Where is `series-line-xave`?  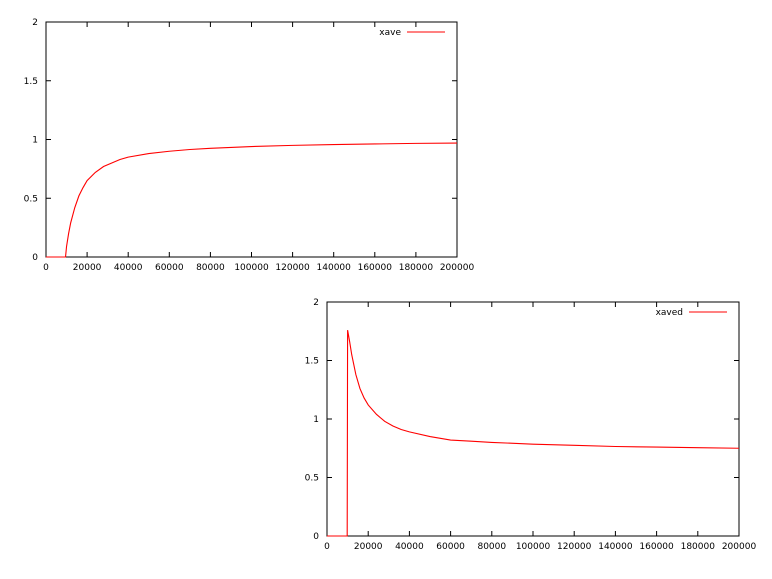
series-line-xave is located at coordinates (252, 200).